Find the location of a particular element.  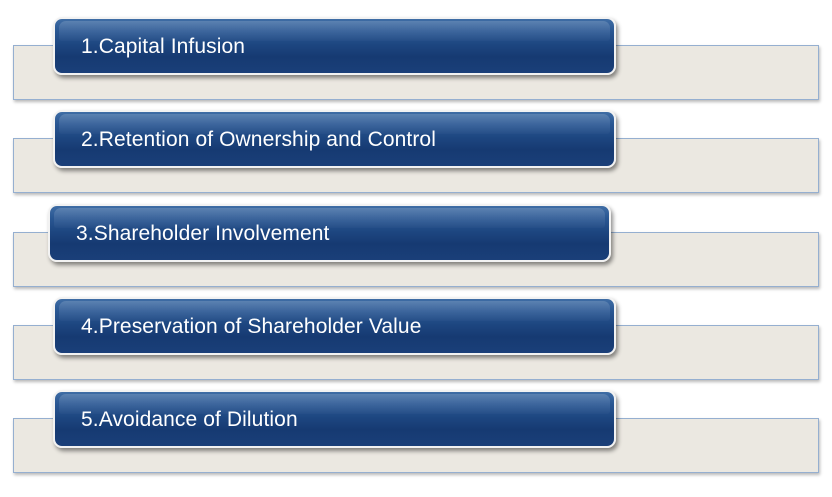

list-item-2-pill: 2.Retention of Ownership and Control is located at coordinates (334, 139).